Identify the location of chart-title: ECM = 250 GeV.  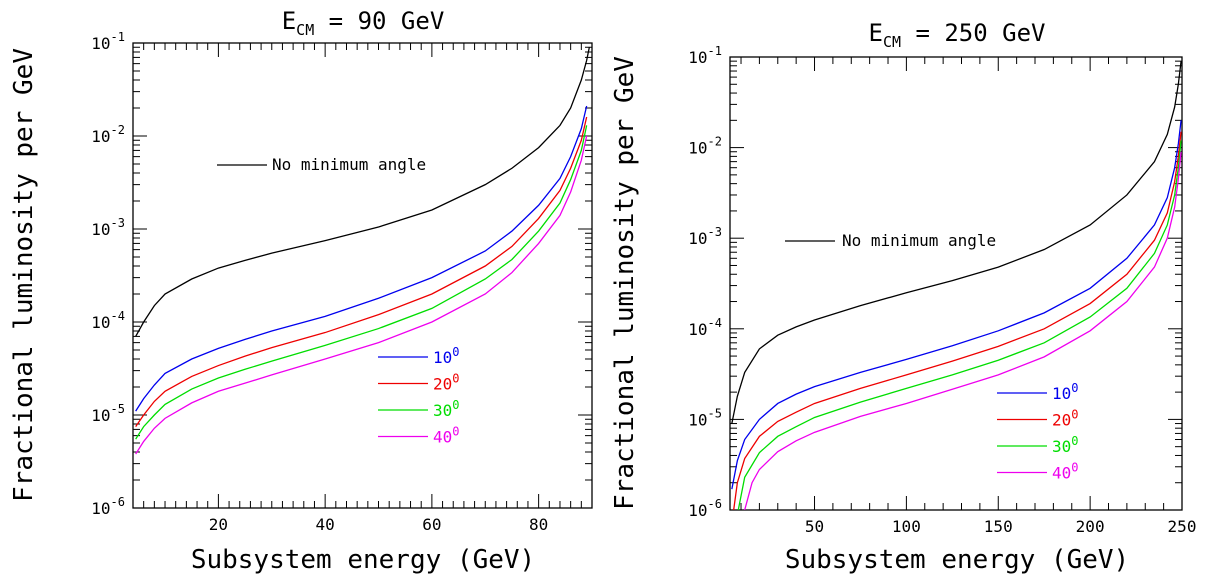
(956, 35).